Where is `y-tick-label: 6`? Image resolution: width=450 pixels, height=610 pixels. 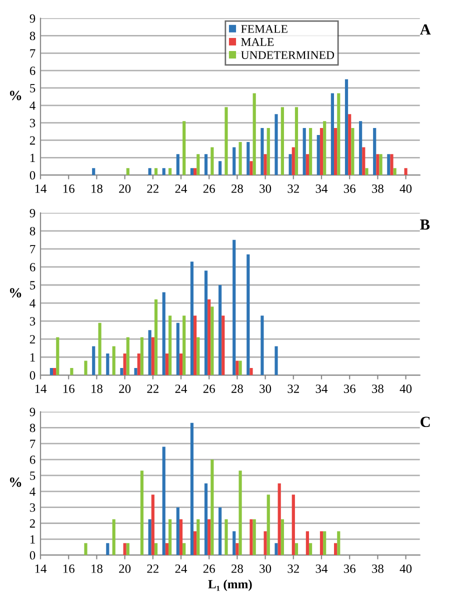 y-tick-label: 6 is located at coordinates (33, 267).